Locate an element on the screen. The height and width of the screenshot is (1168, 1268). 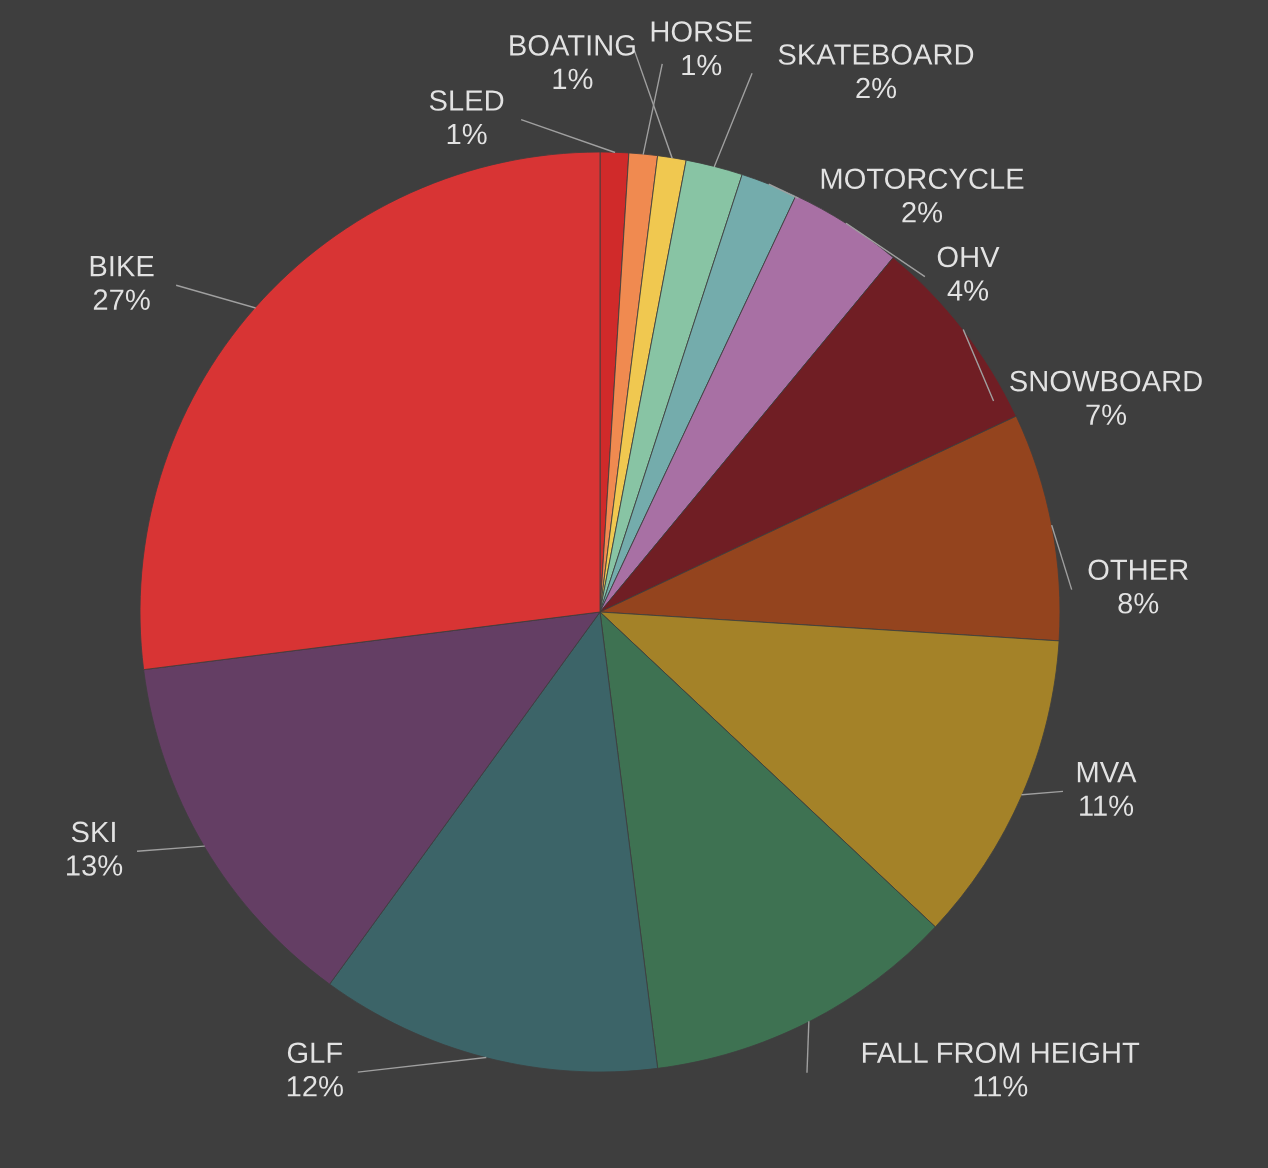
data-label: 7% is located at coordinates (1106, 414).